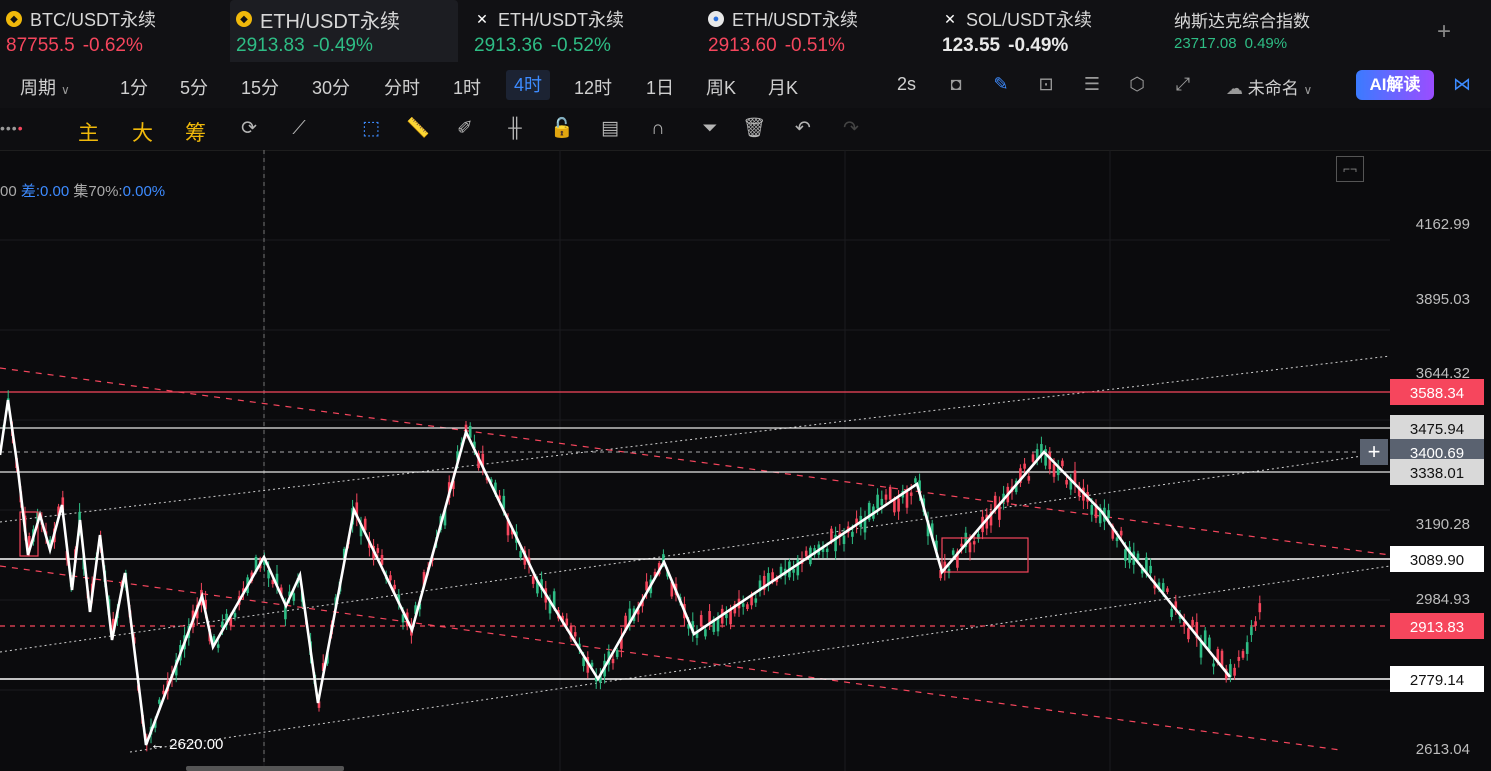 The height and width of the screenshot is (771, 1491). Describe the element at coordinates (465, 128) in the screenshot. I see `brush-icon: ✐` at that location.